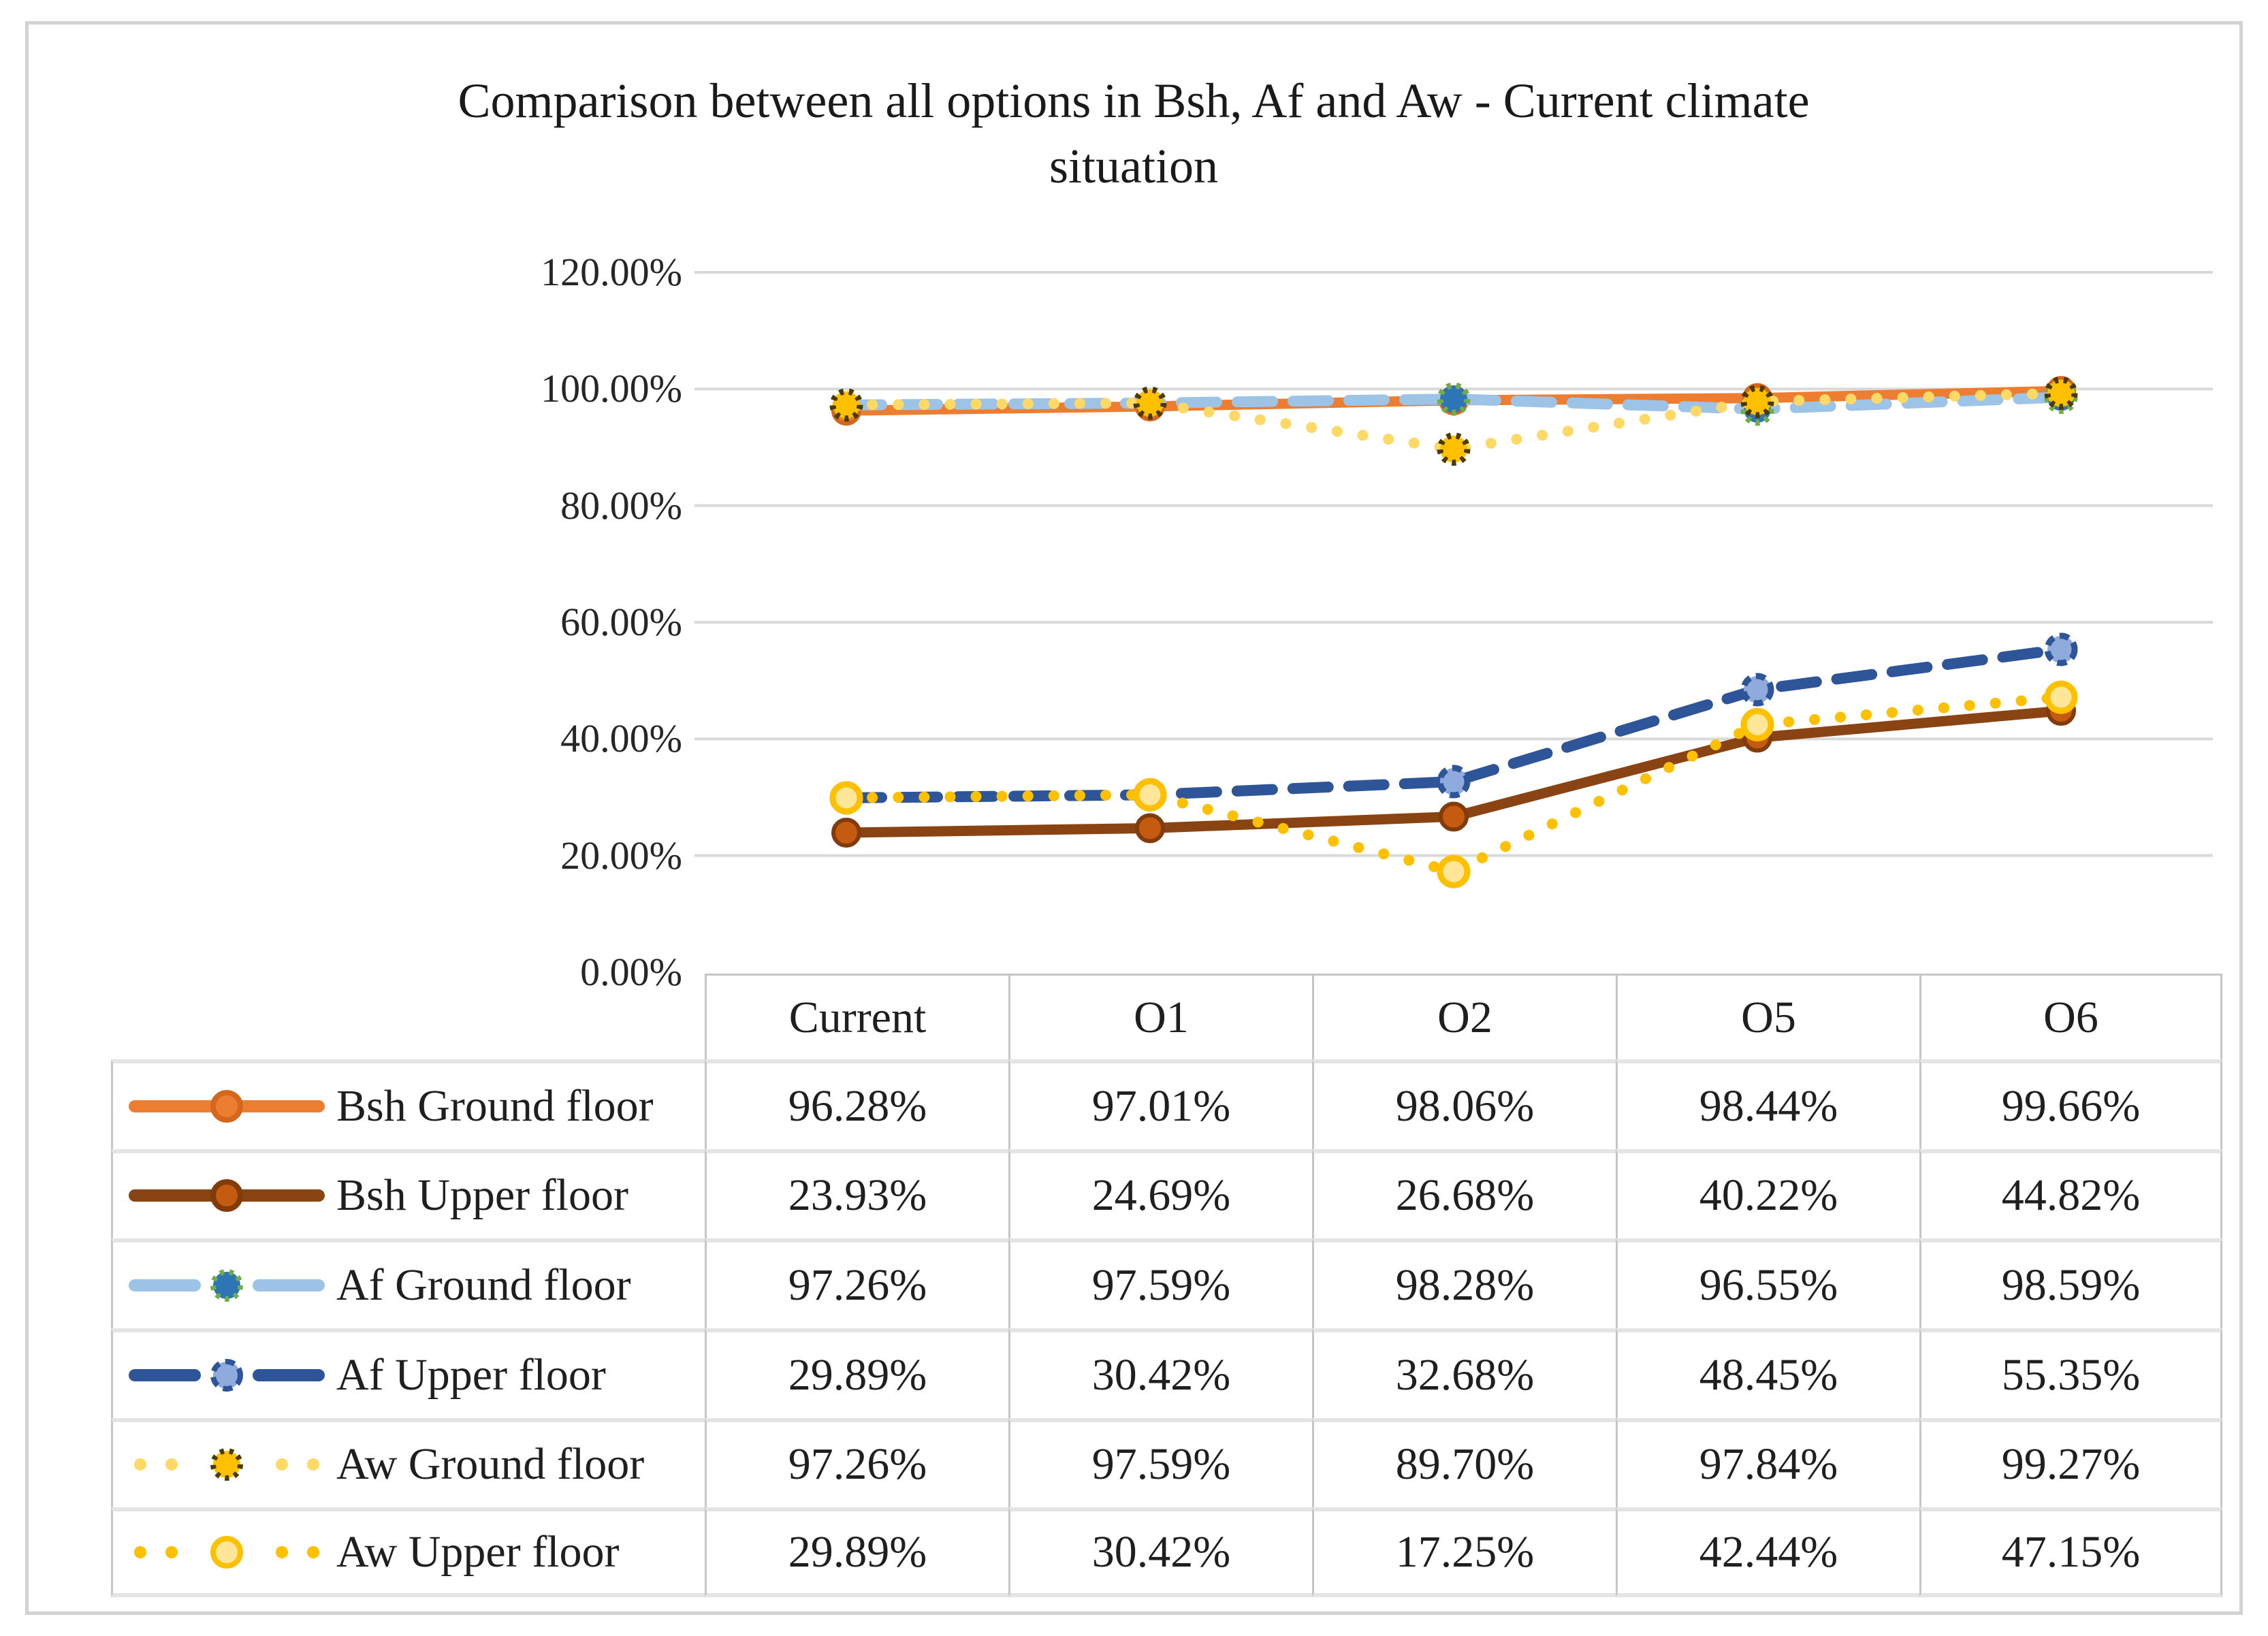  Describe the element at coordinates (1133, 166) in the screenshot. I see `chart-title-line2: situation` at that location.